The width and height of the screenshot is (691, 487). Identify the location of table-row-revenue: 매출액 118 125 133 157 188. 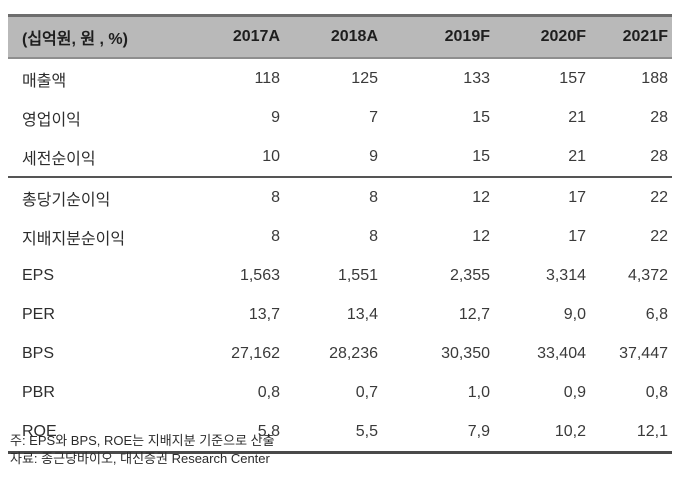
(340, 78).